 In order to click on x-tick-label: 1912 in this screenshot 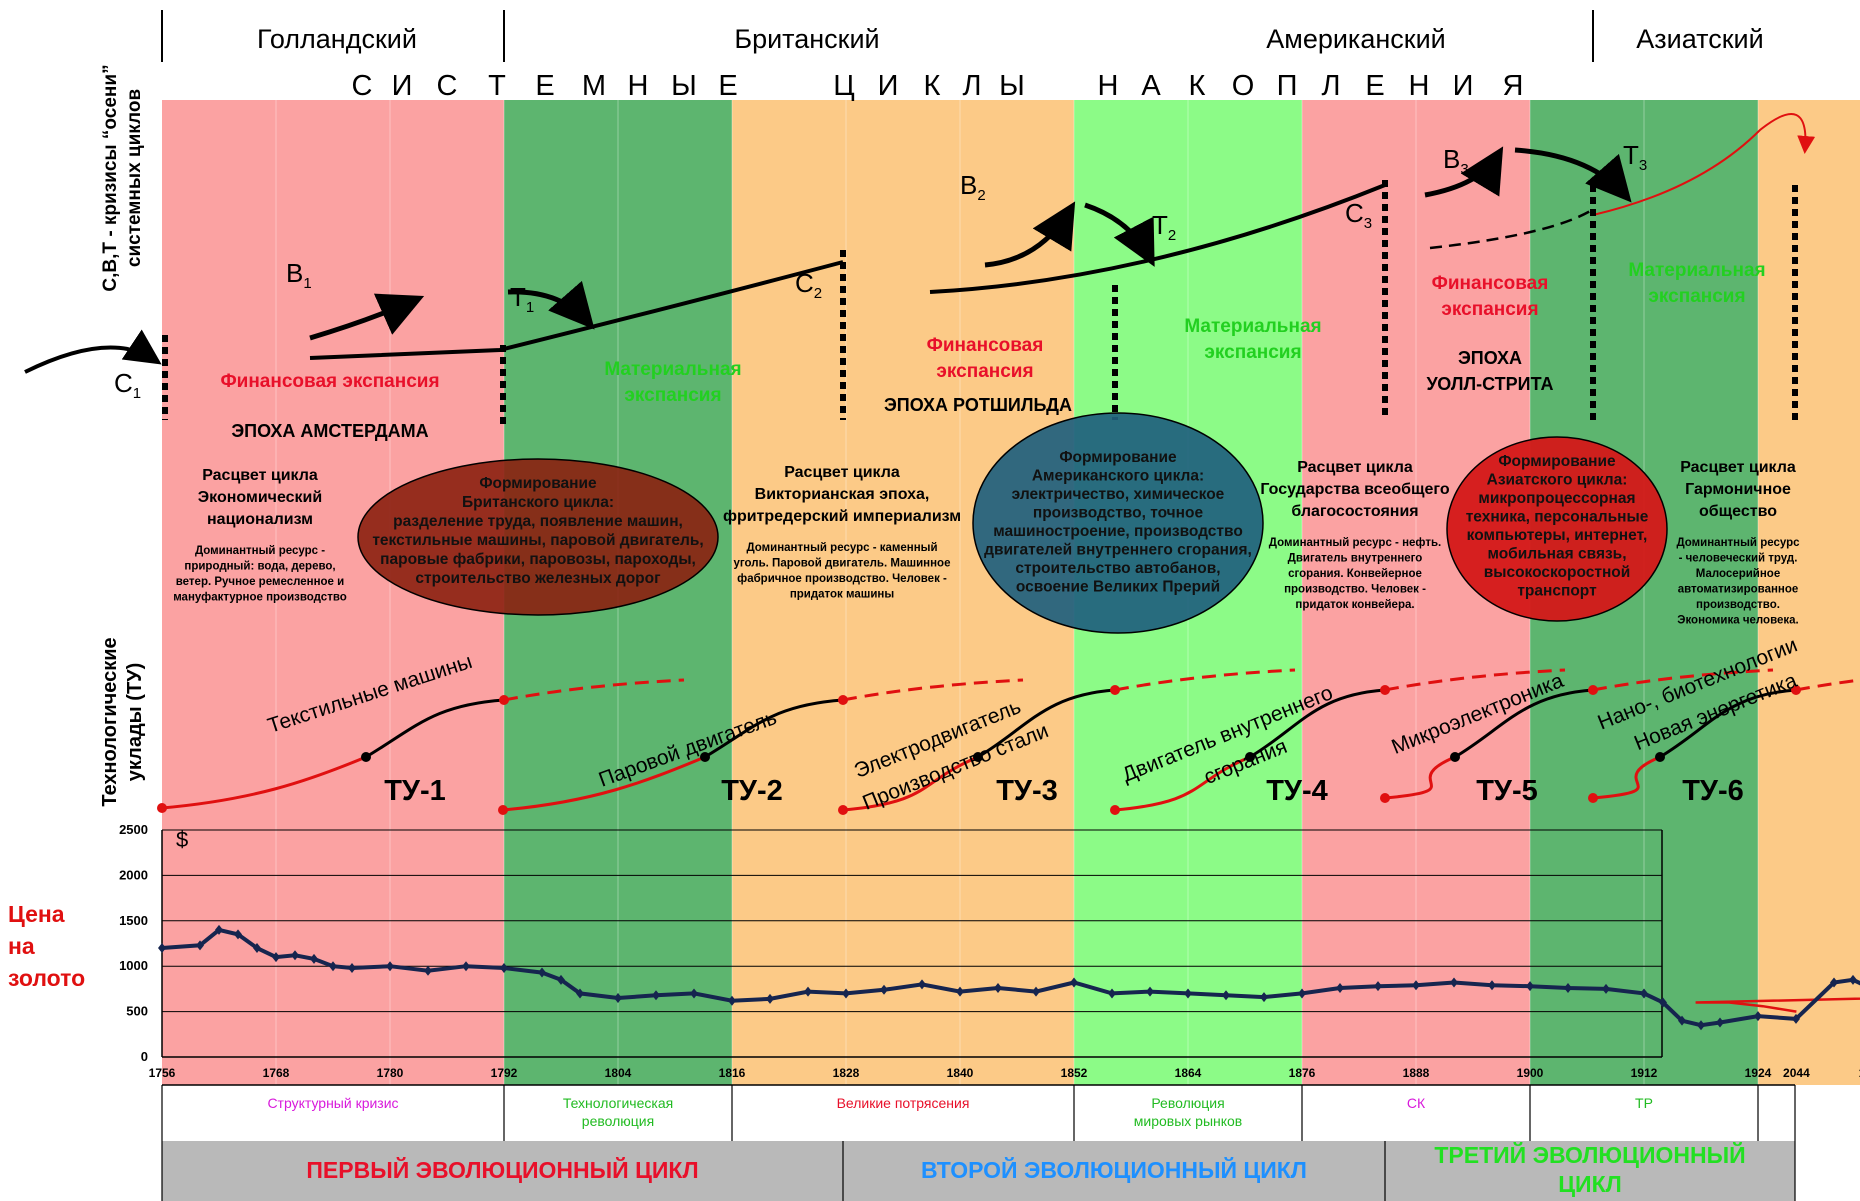, I will do `click(1644, 1073)`.